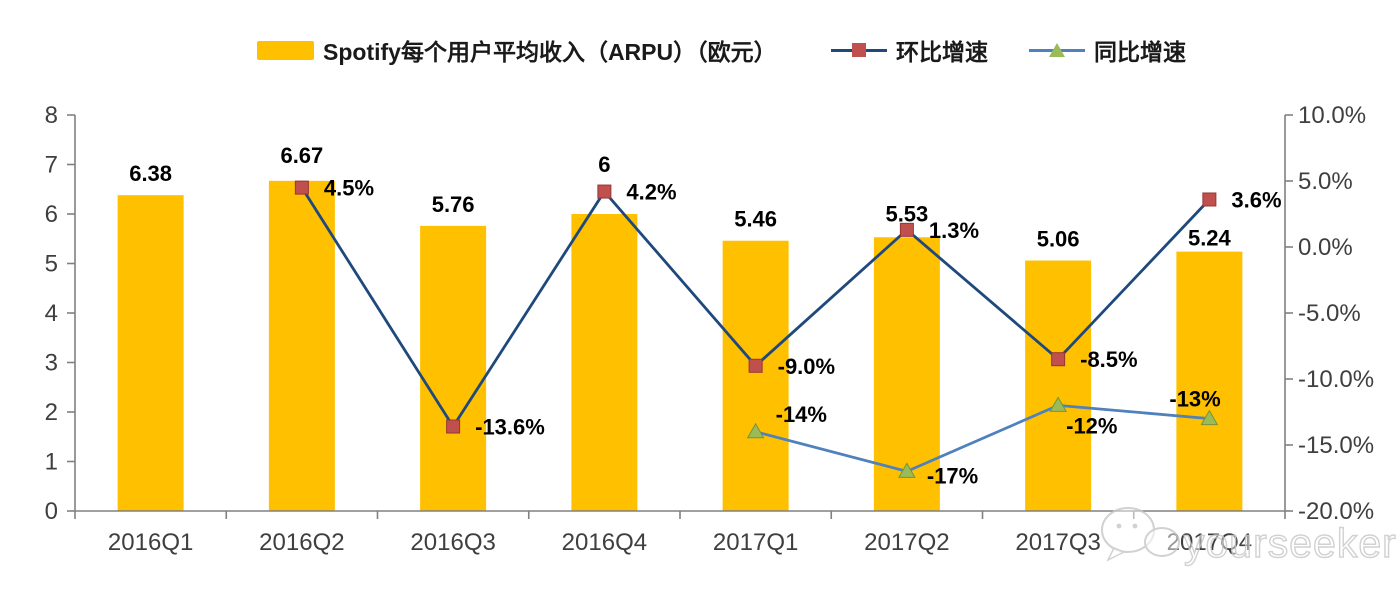 Image resolution: width=1399 pixels, height=601 pixels. What do you see at coordinates (51, 264) in the screenshot?
I see `left-tick-label: 5` at bounding box center [51, 264].